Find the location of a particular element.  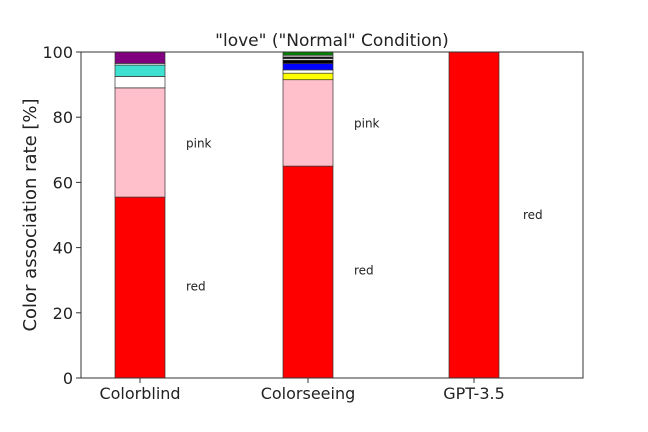

y-tick-label: 100 is located at coordinates (57, 52).